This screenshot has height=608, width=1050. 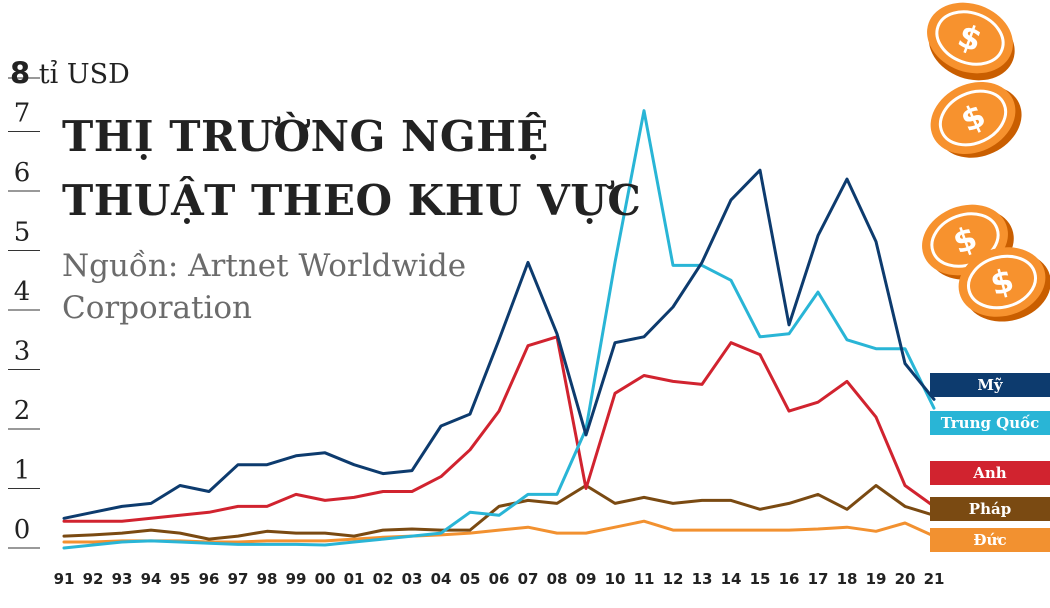 I want to click on x-tick-label: 01, so click(x=354, y=579).